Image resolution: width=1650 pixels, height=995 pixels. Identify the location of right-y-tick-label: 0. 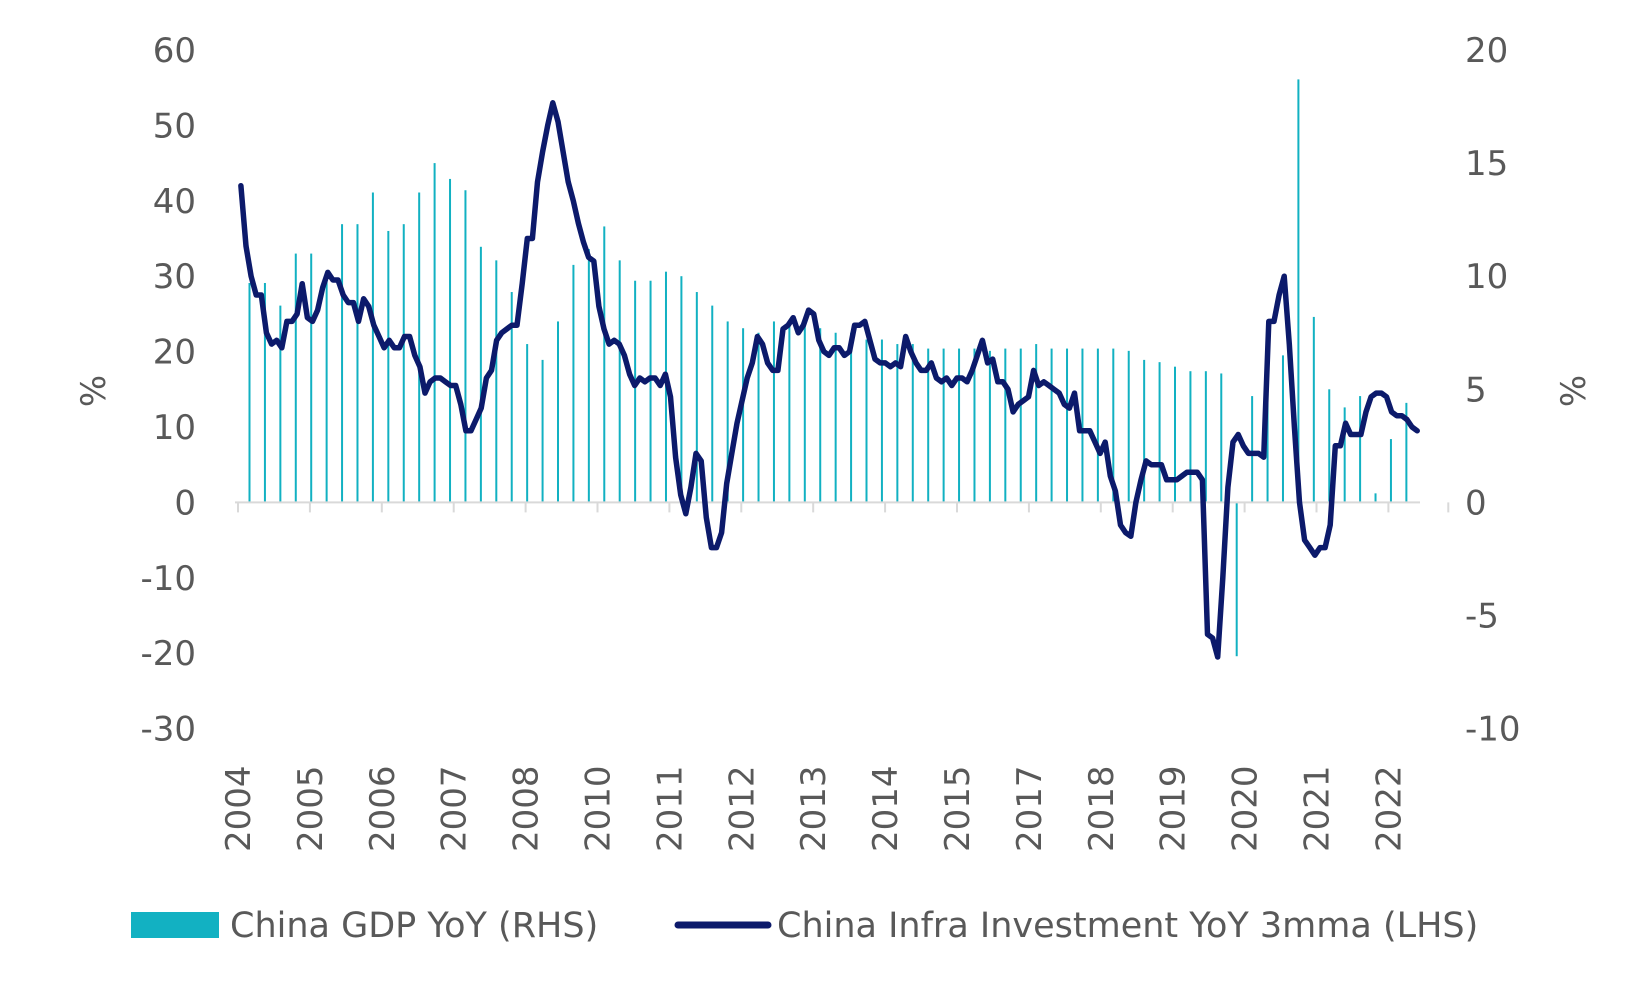
(1476, 503).